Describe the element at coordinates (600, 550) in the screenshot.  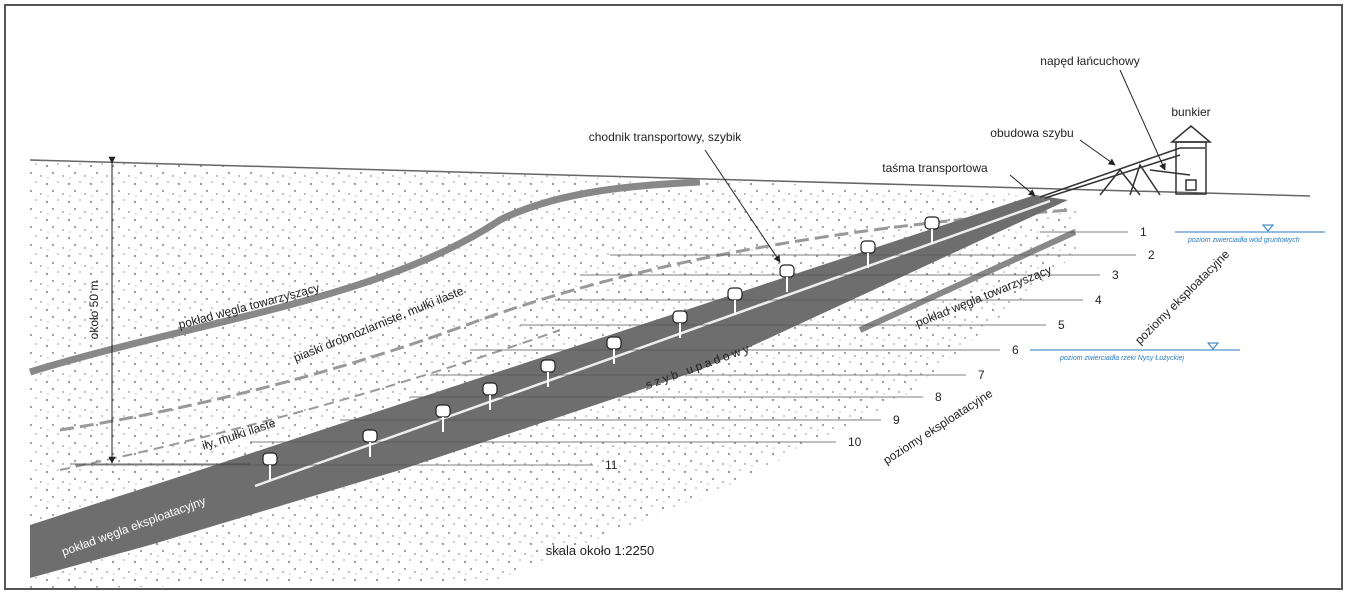
I see `label: skala około 1:2250` at that location.